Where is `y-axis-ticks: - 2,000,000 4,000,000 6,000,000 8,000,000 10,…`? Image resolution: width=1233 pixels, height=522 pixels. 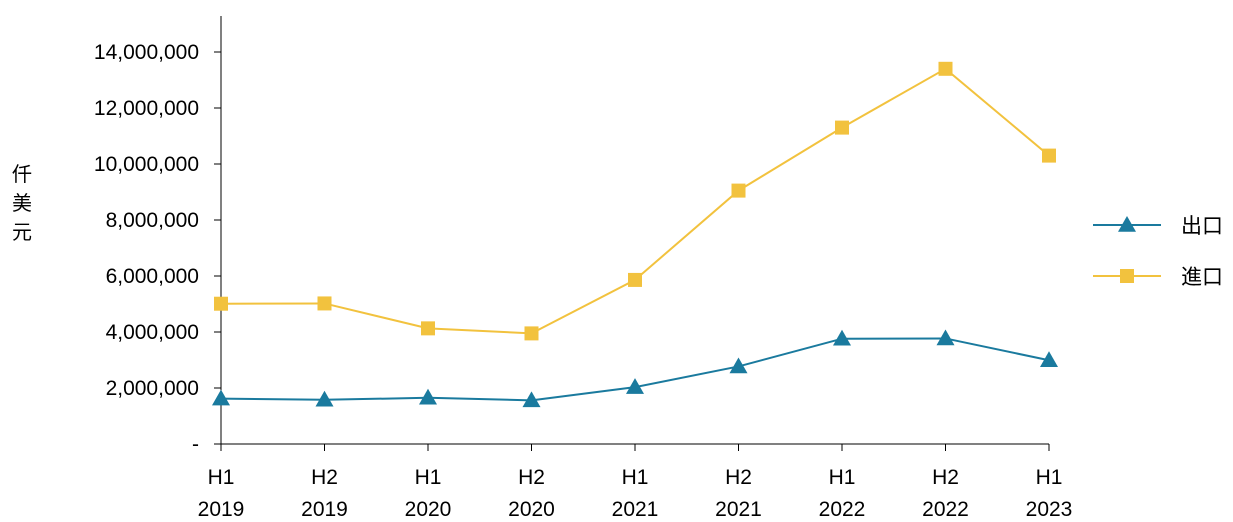
y-axis-ticks: - 2,000,000 4,000,000 6,000,000 8,000,000 10,… is located at coordinates (157, 248).